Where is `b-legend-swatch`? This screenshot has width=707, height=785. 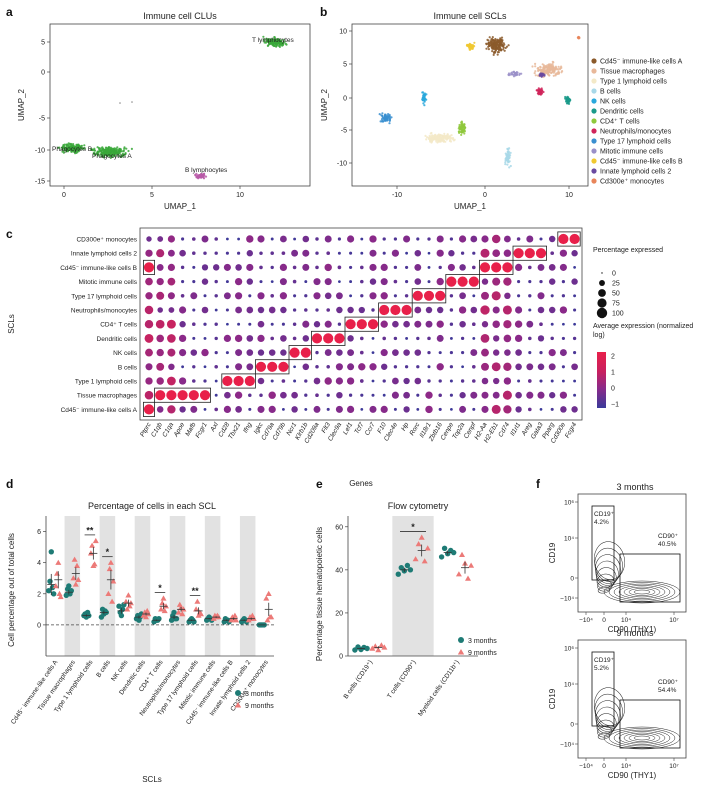
b-legend-swatch is located at coordinates (594, 81).